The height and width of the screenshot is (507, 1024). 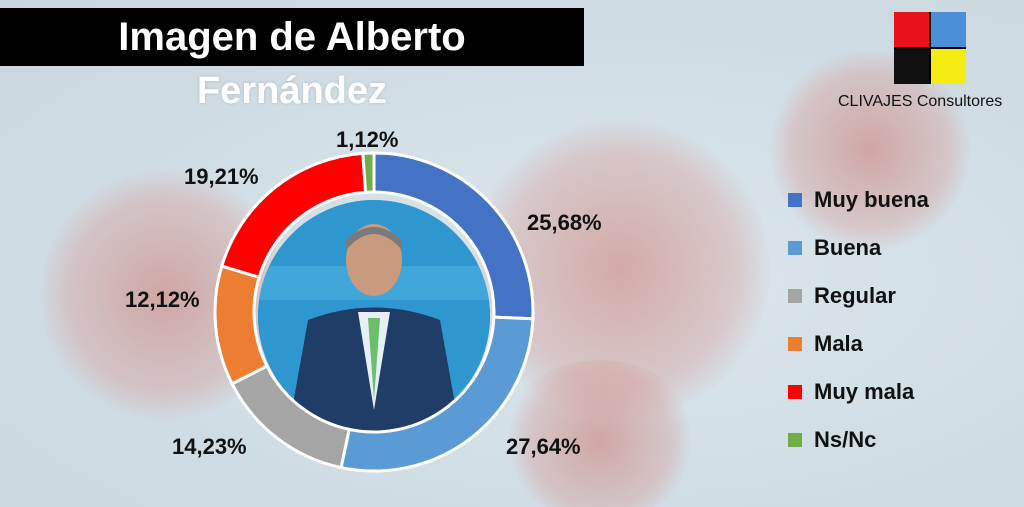 I want to click on brand-name: CLIVAJES Consultores, so click(x=920, y=101).